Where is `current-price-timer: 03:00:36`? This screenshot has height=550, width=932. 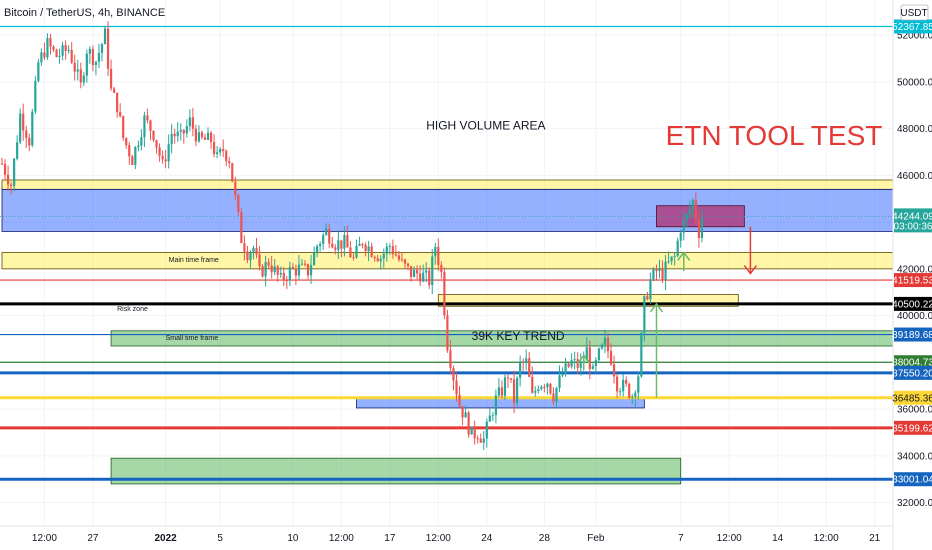 current-price-timer: 03:00:36 is located at coordinates (913, 226).